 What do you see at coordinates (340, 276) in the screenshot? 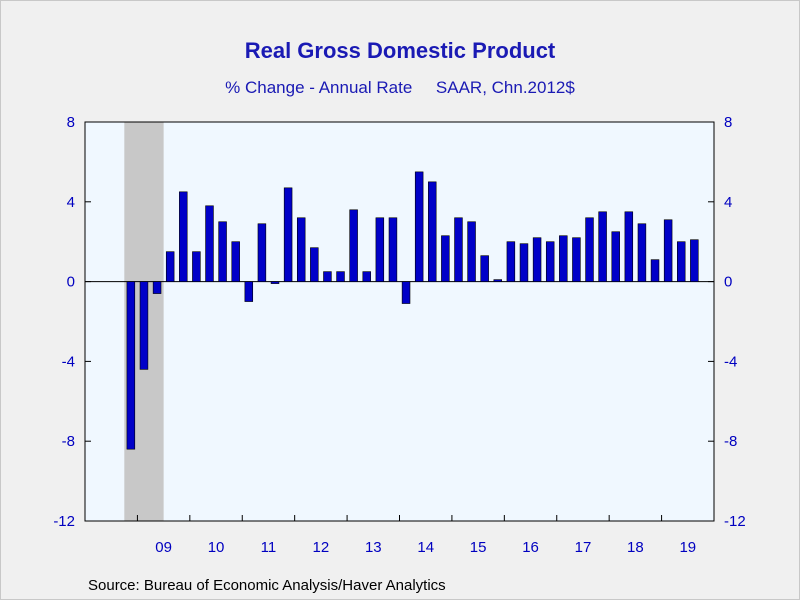
I see `bar-2012Q4` at bounding box center [340, 276].